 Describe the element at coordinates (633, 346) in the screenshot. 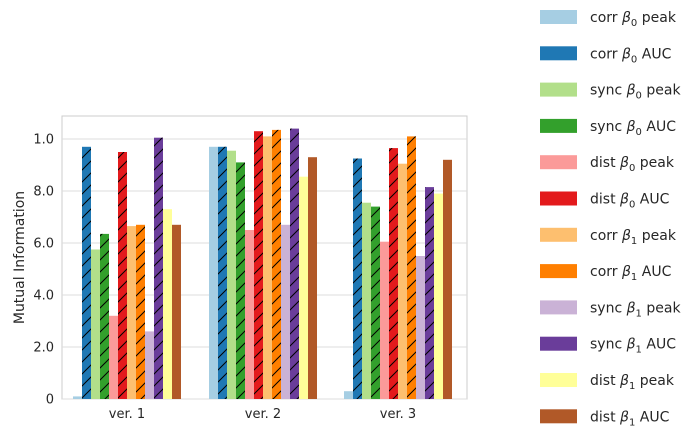

I see `legend-entry: sync β1 AUC` at that location.